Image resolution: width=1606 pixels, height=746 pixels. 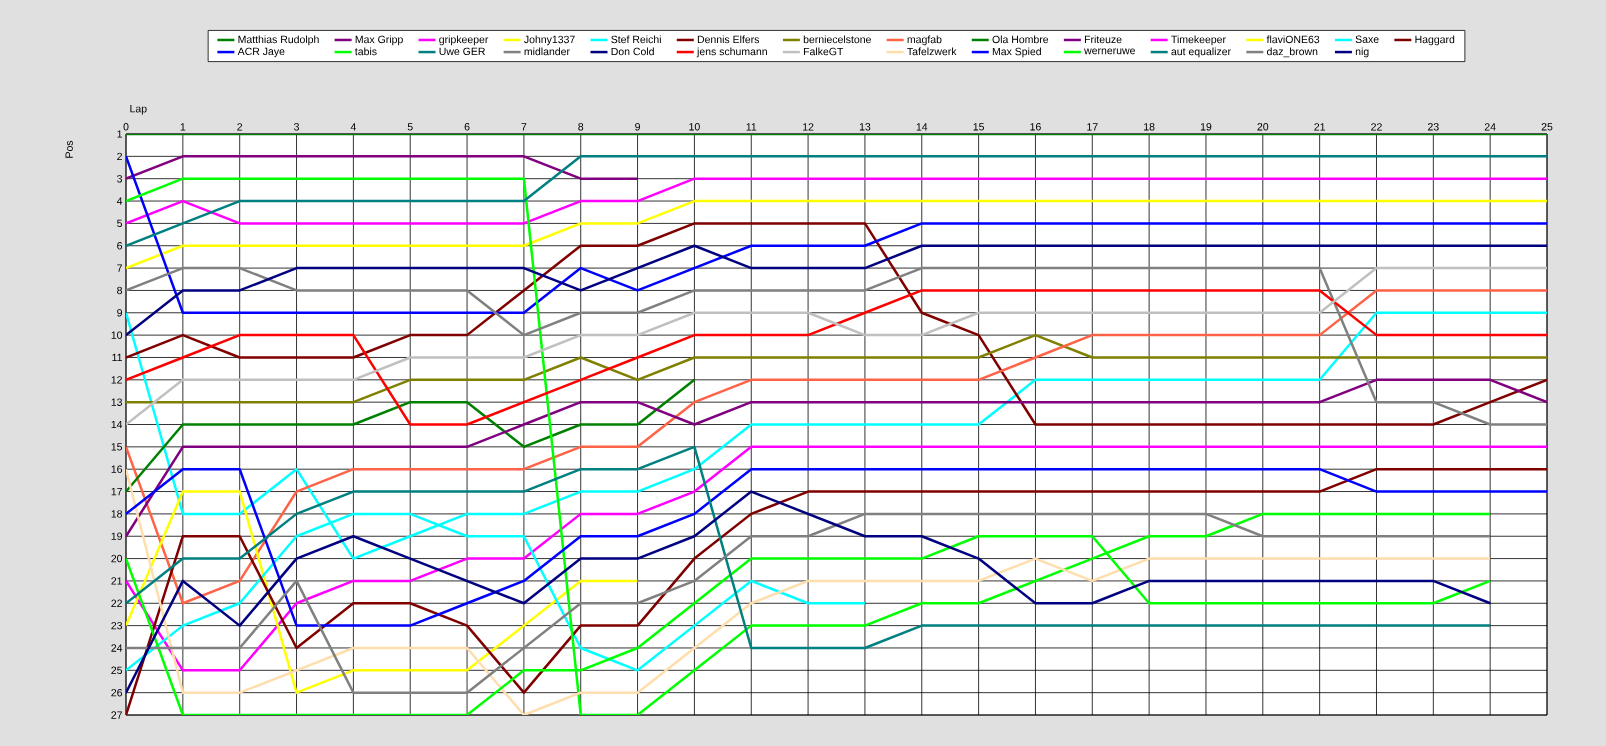 I want to click on y-tick-label: 18, so click(x=117, y=514).